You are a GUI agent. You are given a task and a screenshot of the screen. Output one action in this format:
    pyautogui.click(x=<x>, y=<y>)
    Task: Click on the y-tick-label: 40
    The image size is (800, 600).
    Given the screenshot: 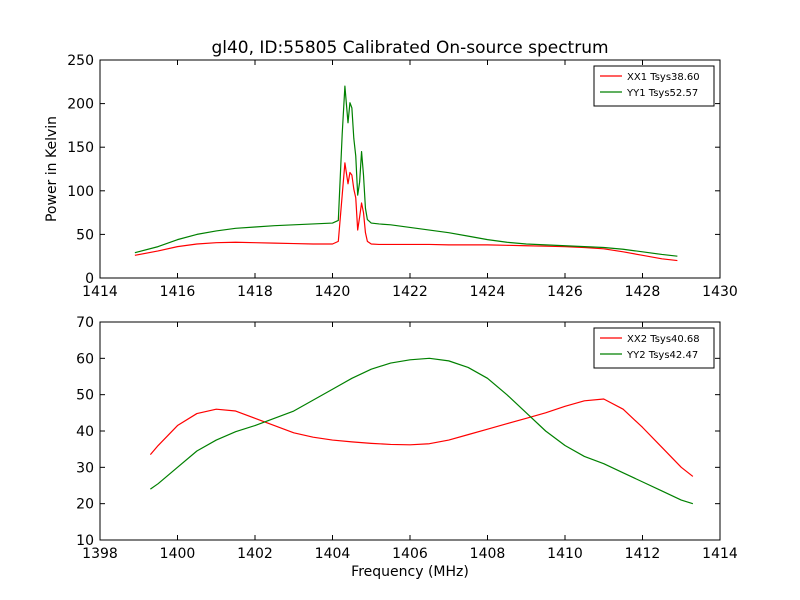 What is the action you would take?
    pyautogui.click(x=85, y=432)
    